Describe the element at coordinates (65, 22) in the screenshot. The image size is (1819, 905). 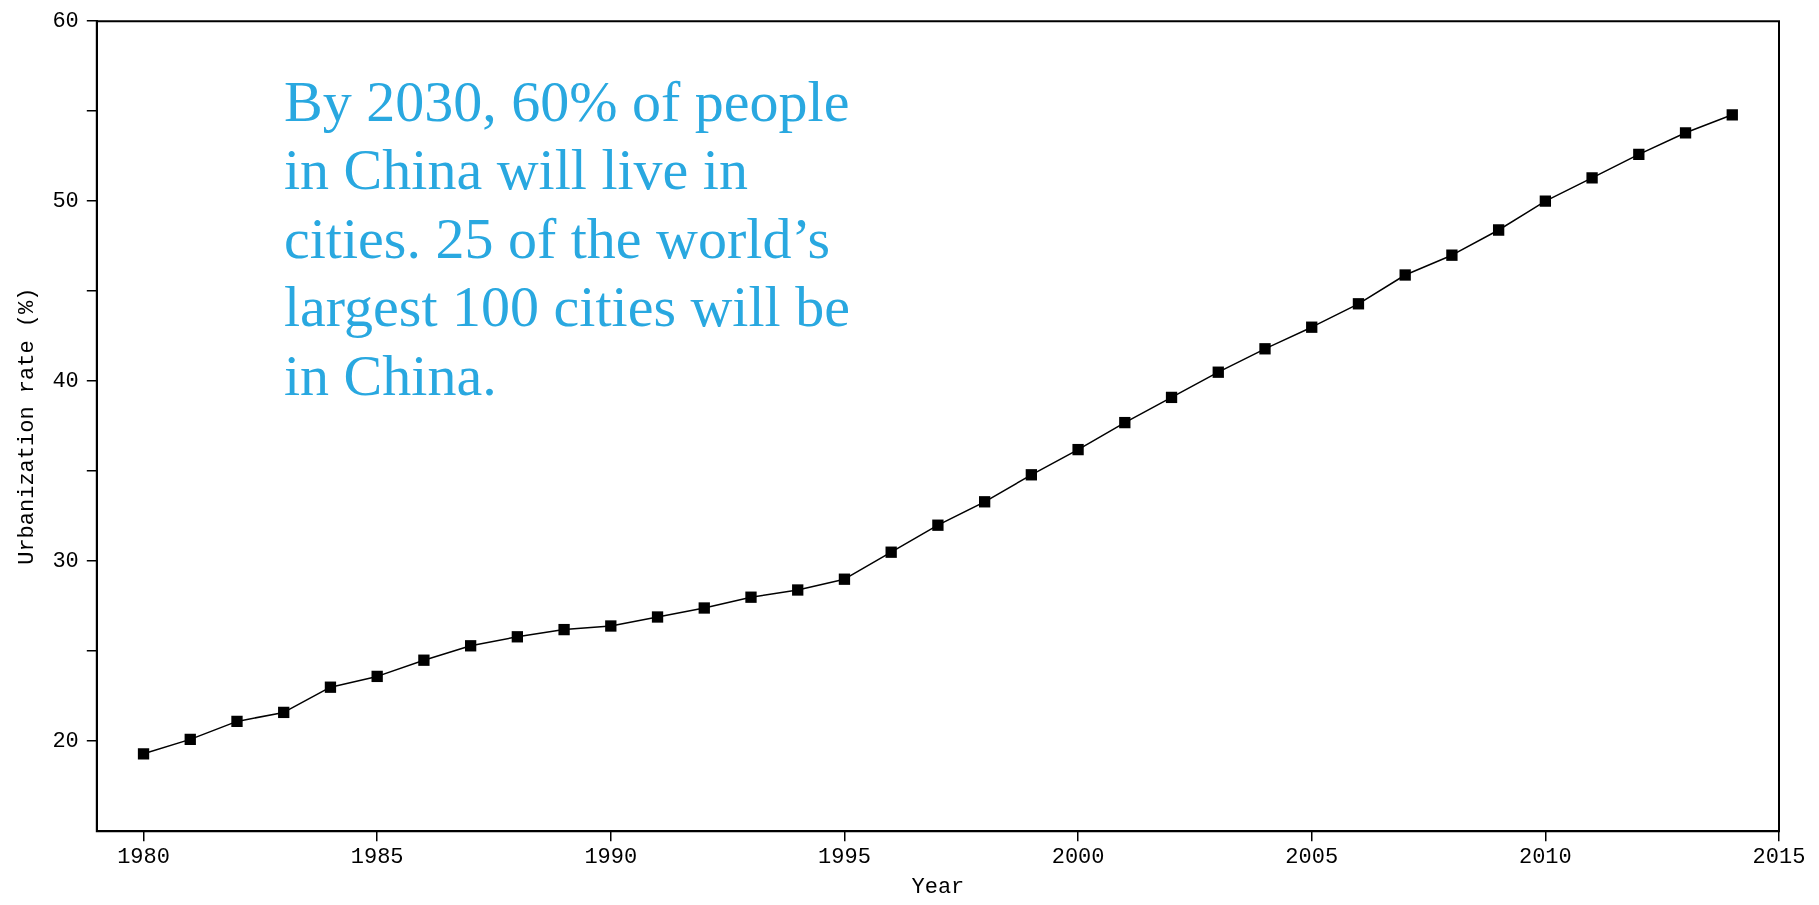
I see `y-tick-label: 60` at that location.